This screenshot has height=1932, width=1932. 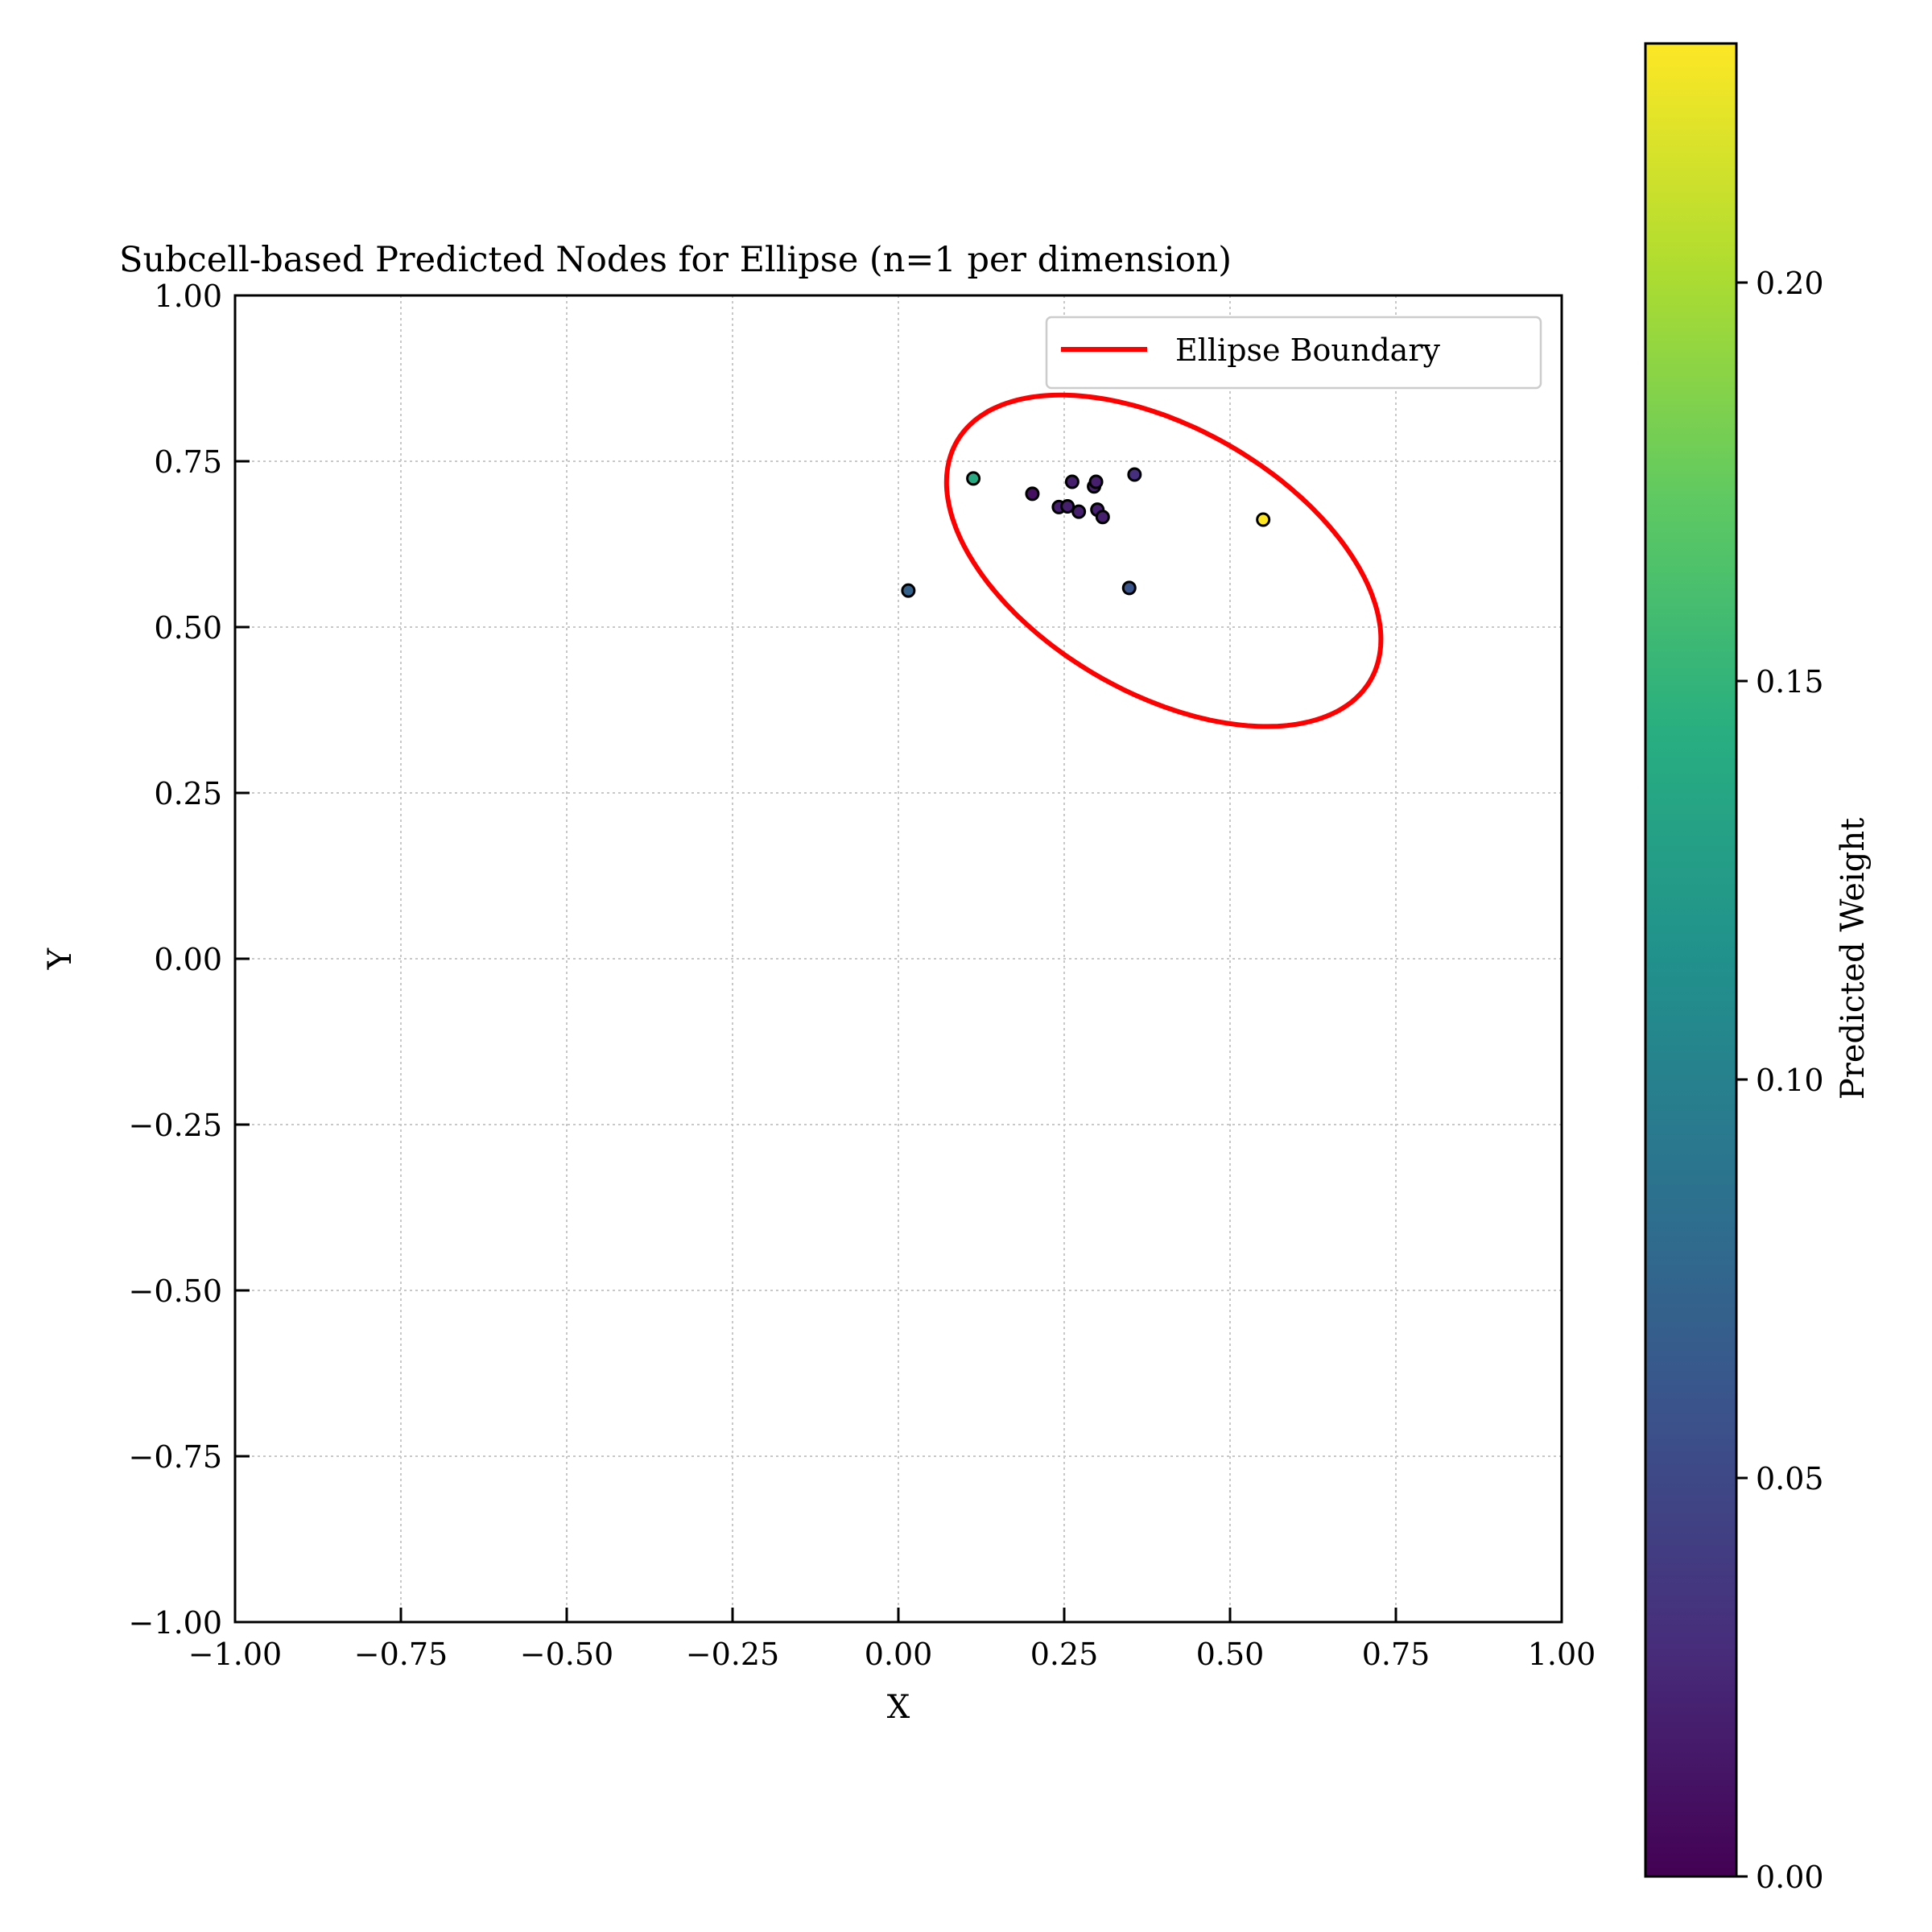 What do you see at coordinates (401, 1654) in the screenshot?
I see `x-tick-label: −0.75` at bounding box center [401, 1654].